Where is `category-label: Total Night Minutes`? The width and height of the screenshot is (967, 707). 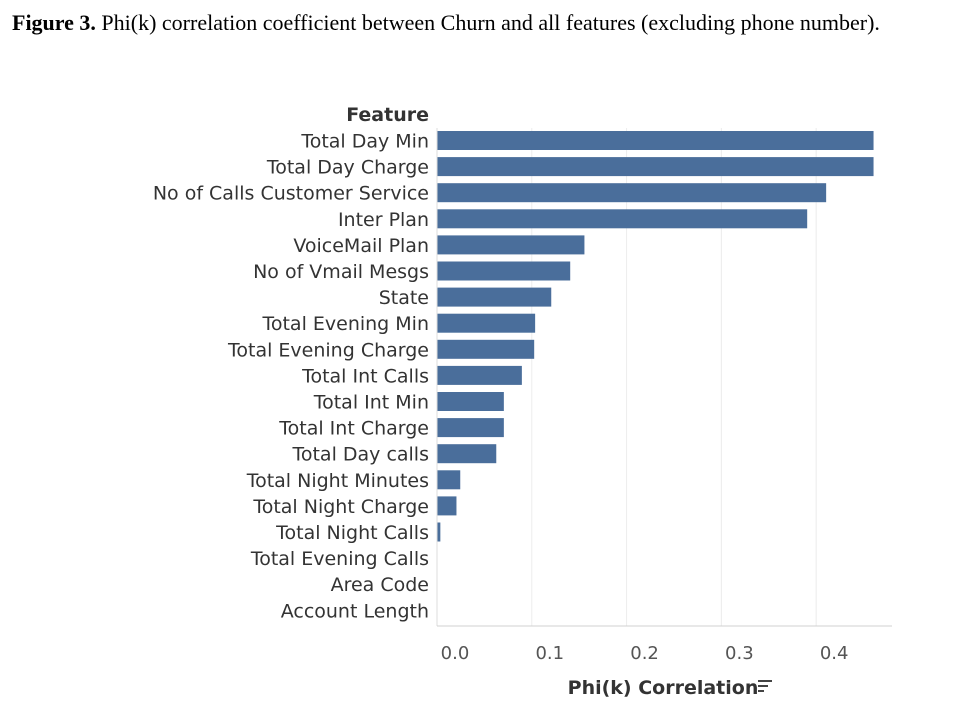 category-label: Total Night Minutes is located at coordinates (337, 481).